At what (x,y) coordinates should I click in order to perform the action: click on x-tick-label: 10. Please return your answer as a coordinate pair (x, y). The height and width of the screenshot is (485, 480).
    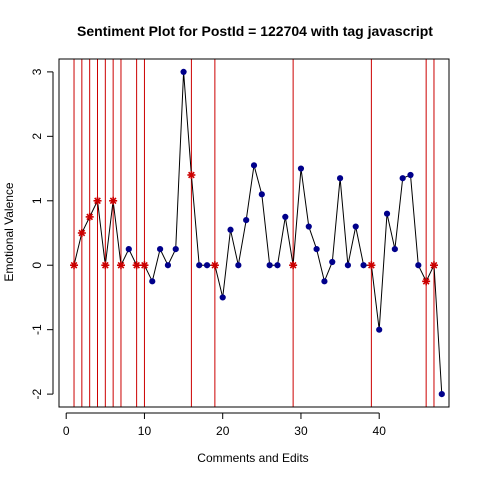
    Looking at the image, I should click on (145, 431).